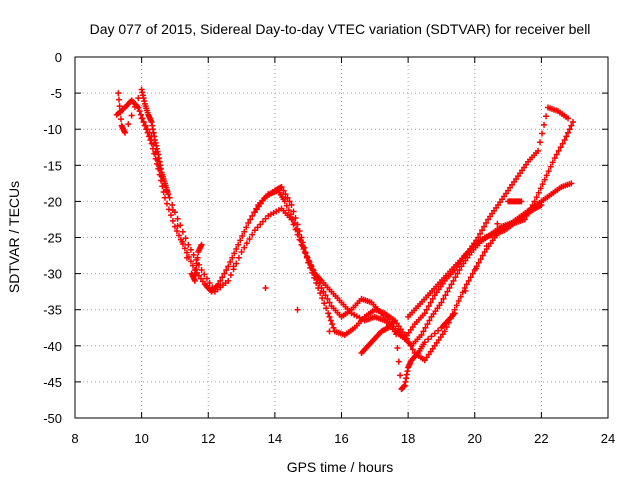 Image resolution: width=640 pixels, height=480 pixels. I want to click on y-tick-label: -30, so click(52, 274).